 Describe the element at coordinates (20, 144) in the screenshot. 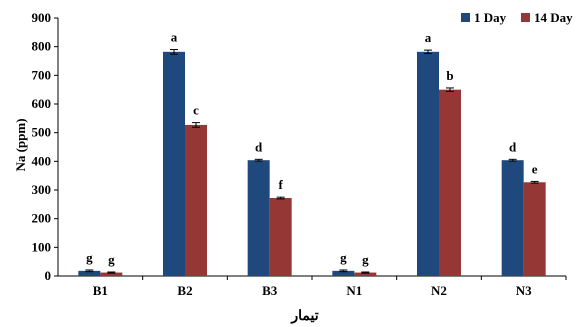

I see `y-axis-label: Na (ppm)` at that location.